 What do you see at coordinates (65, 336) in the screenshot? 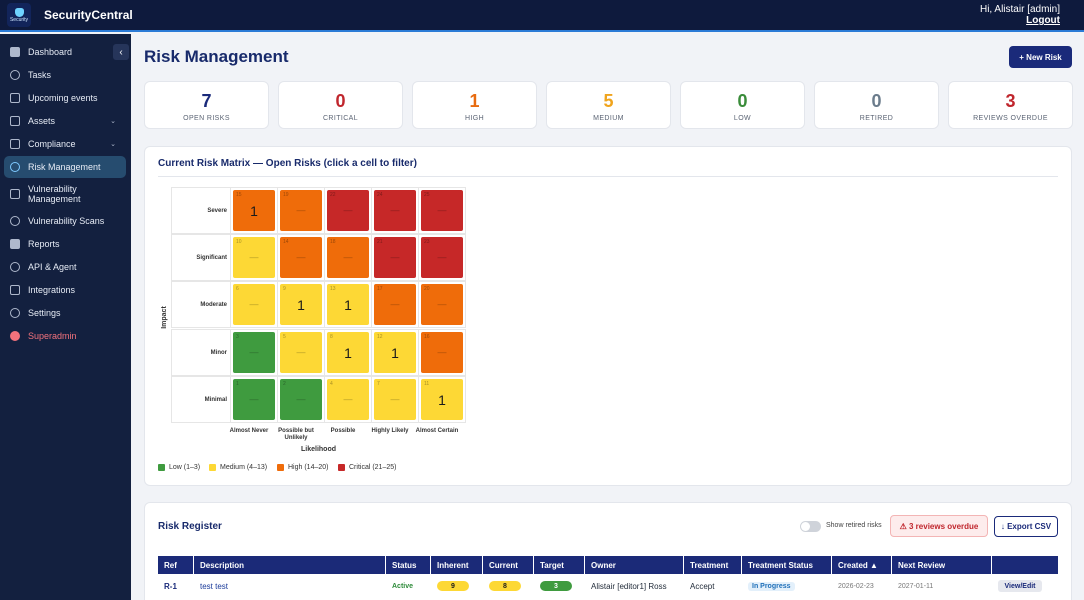
I see `sidebar-item-superadmin: Superadmin` at bounding box center [65, 336].